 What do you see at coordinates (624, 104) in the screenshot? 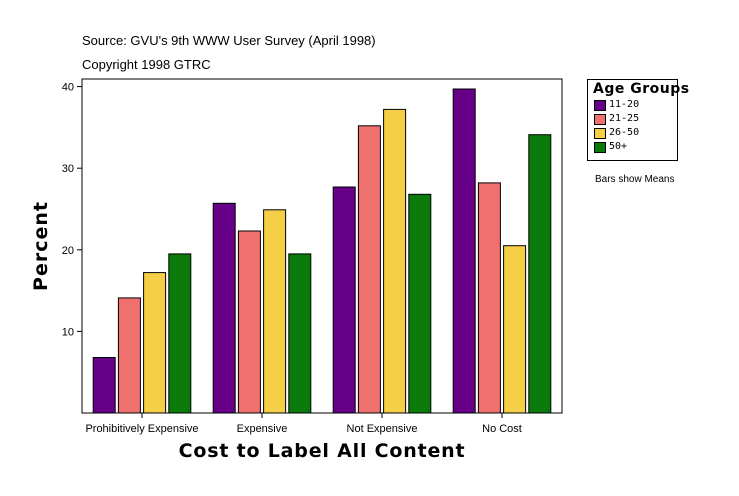
I see `legend-label: 11-20` at bounding box center [624, 104].